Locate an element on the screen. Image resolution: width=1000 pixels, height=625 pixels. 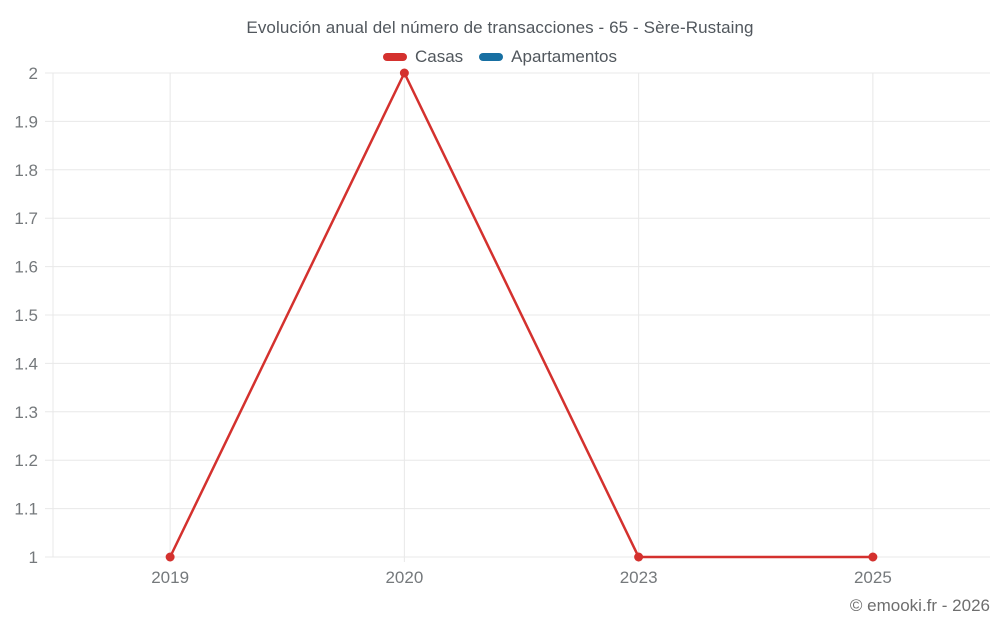
y-axis-label: 1 is located at coordinates (33, 557).